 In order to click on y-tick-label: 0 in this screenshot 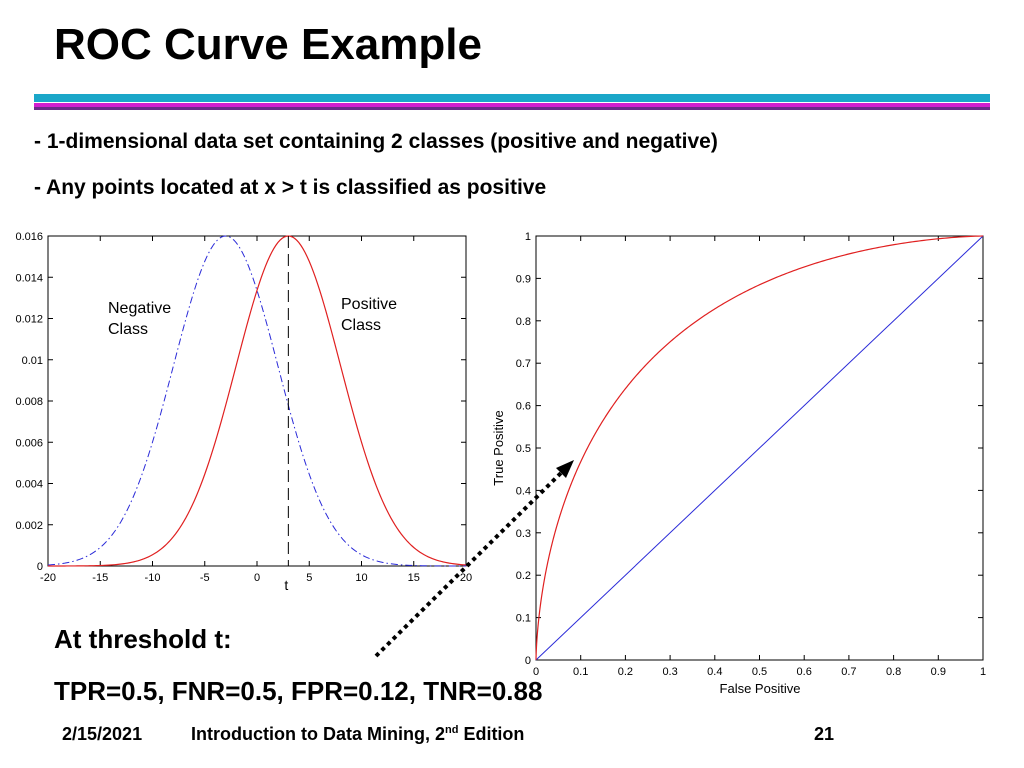, I will do `click(40, 567)`.